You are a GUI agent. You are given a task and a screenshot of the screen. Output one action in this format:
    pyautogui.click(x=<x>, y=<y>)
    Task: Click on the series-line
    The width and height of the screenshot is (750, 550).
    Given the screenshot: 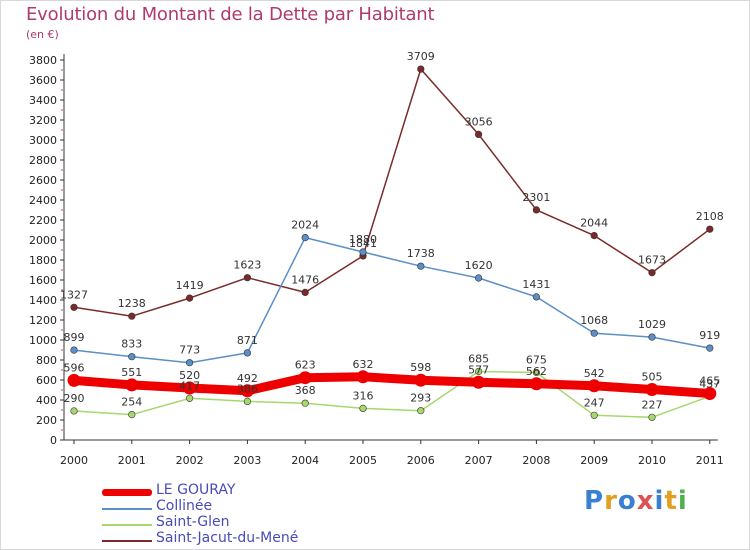 What is the action you would take?
    pyautogui.click(x=392, y=385)
    